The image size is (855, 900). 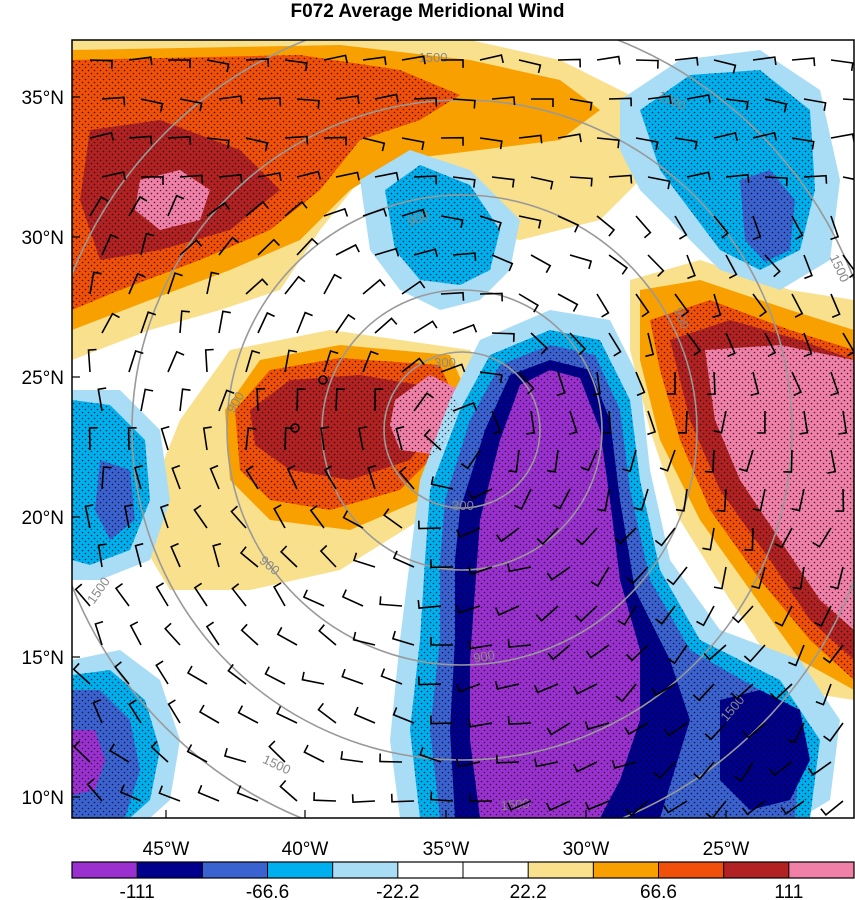 What do you see at coordinates (43, 518) in the screenshot?
I see `lat-label: 20°N` at bounding box center [43, 518].